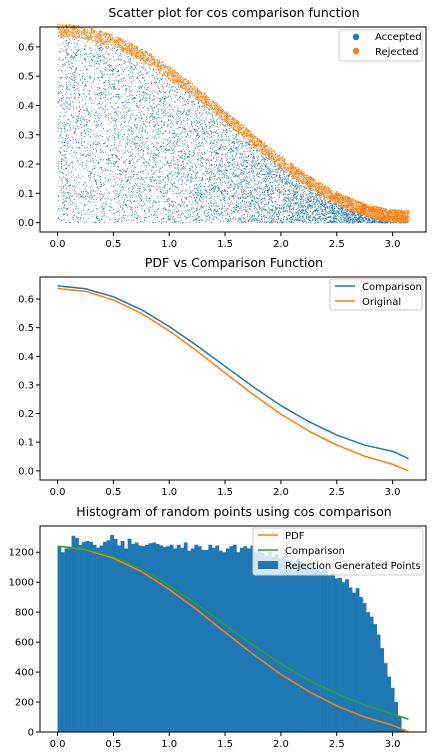 This screenshot has height=754, width=437. Describe the element at coordinates (356, 37) in the screenshot. I see `legend-marker-accepted` at that location.